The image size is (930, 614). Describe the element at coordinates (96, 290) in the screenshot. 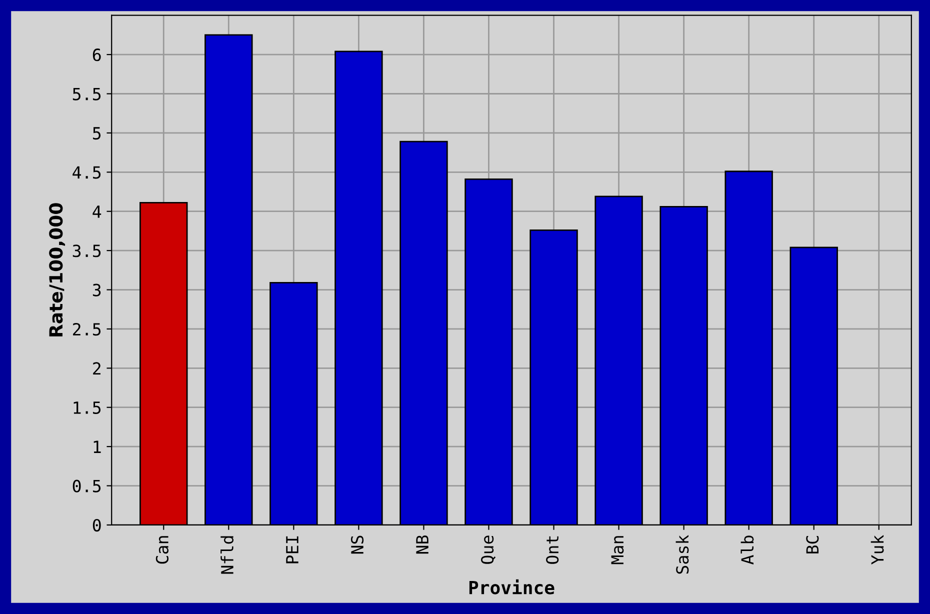

I see `y-tick-label: 3` at that location.